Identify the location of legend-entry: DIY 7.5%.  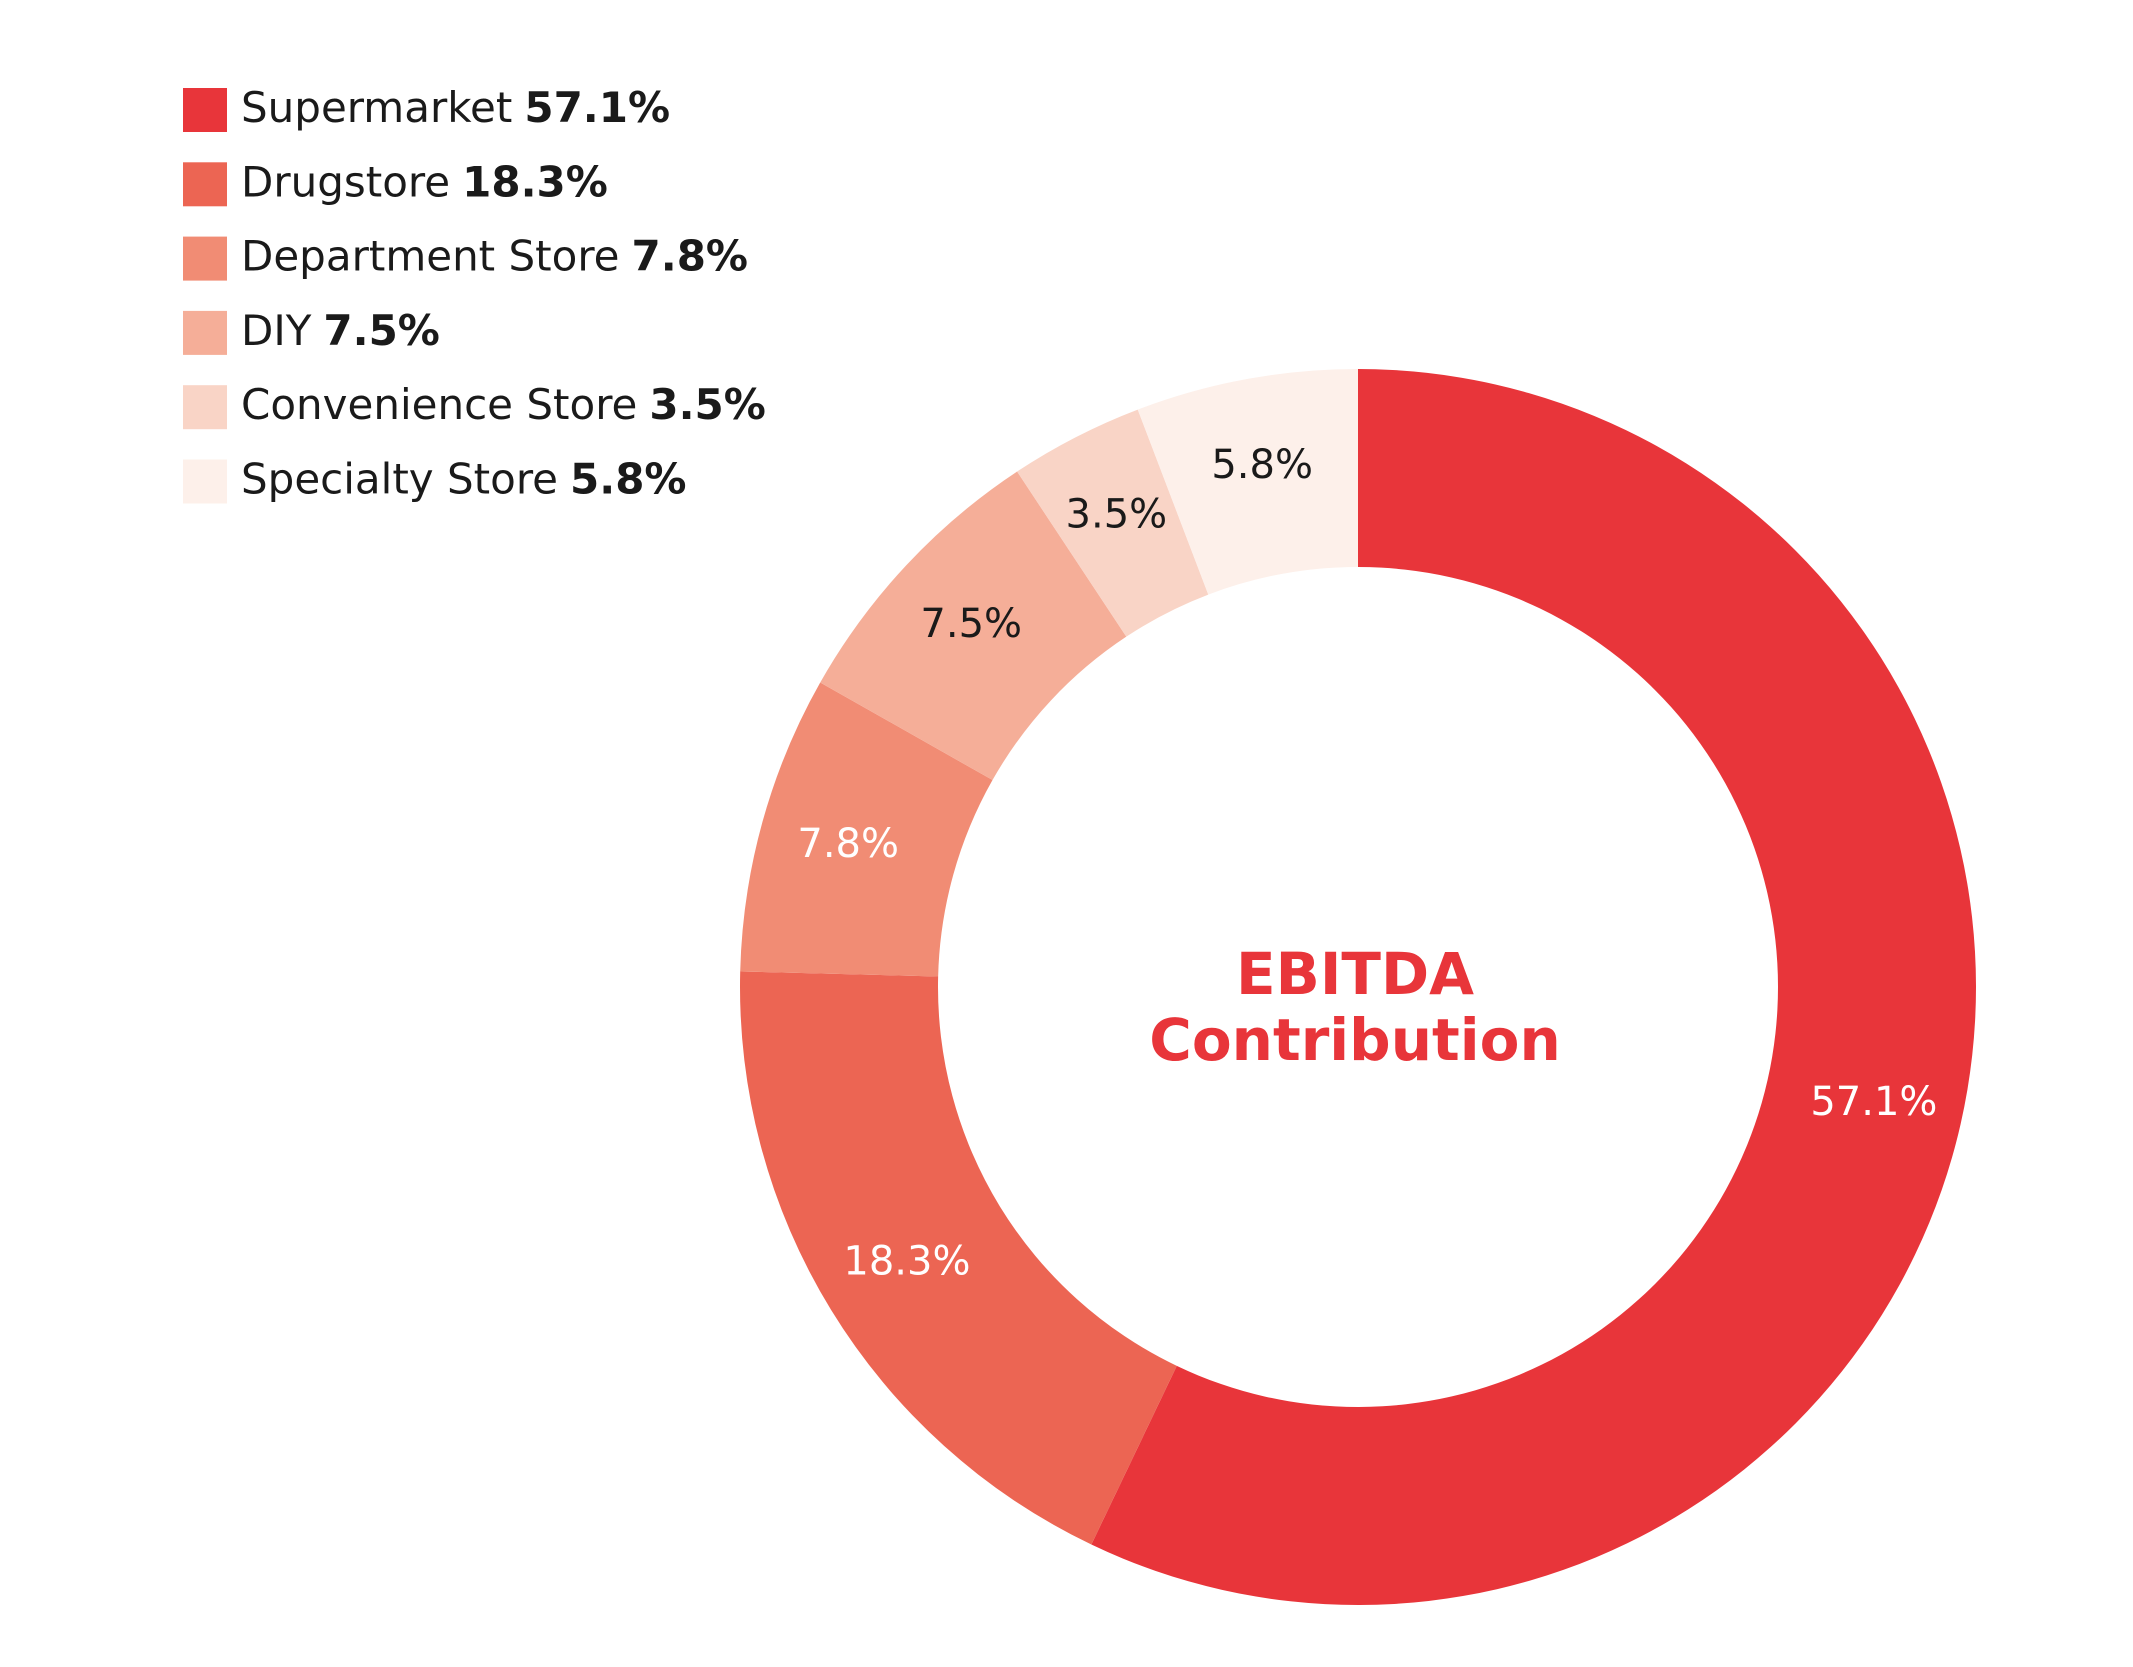
(340, 329).